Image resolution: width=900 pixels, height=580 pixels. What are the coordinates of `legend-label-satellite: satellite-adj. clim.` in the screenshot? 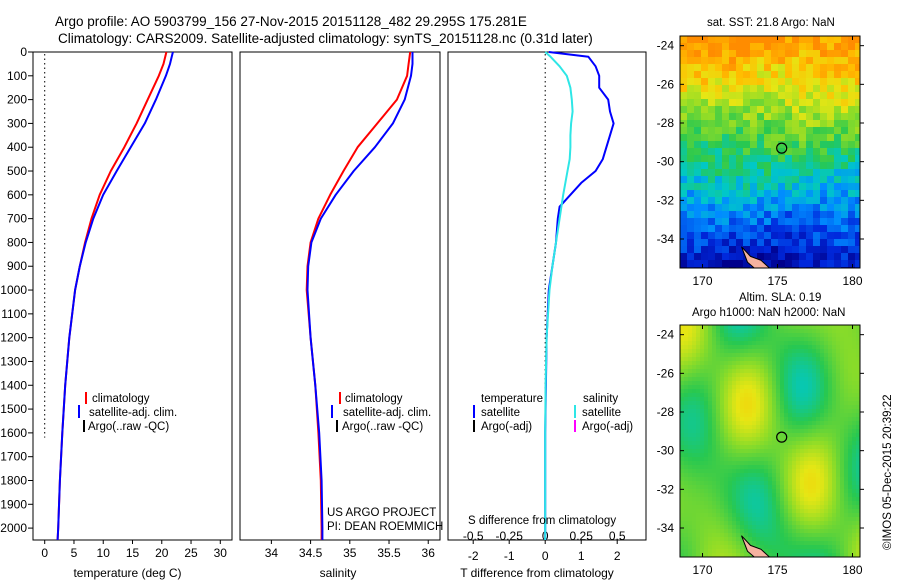 It's located at (387, 413).